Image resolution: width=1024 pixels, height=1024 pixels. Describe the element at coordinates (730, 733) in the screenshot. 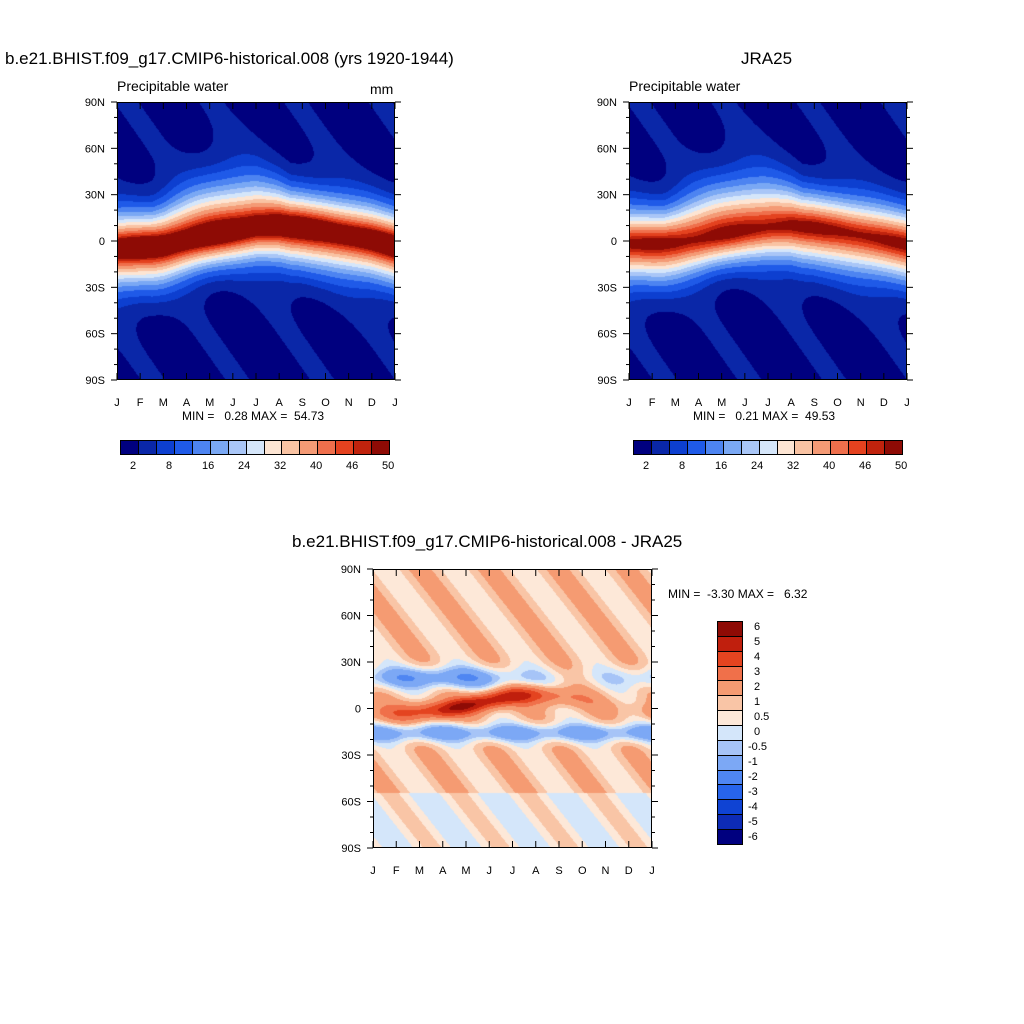

I see `diff-colorbar` at that location.